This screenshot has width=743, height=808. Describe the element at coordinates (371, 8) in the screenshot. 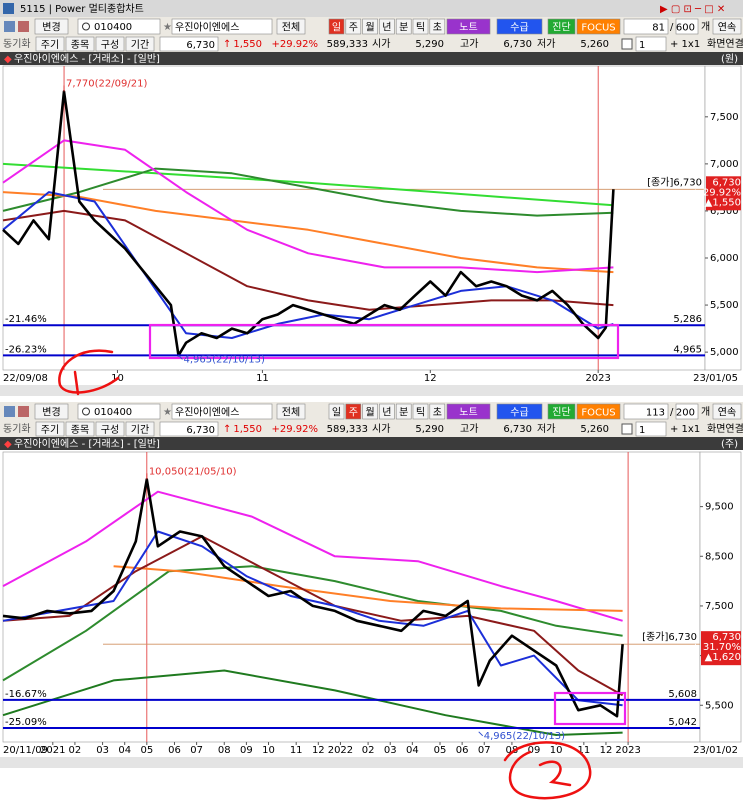

I see `title-bar` at that location.